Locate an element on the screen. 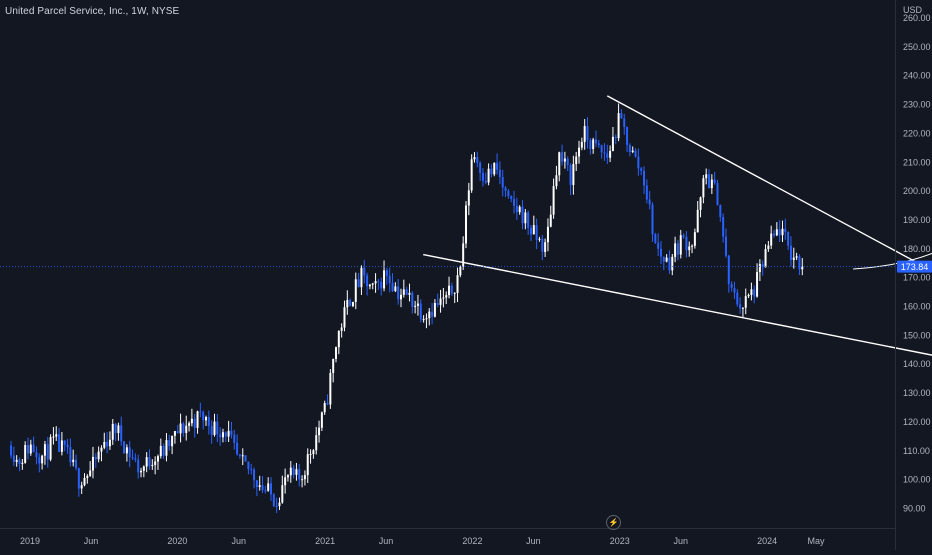 Image resolution: width=932 pixels, height=555 pixels. price-axis is located at coordinates (913, 275).